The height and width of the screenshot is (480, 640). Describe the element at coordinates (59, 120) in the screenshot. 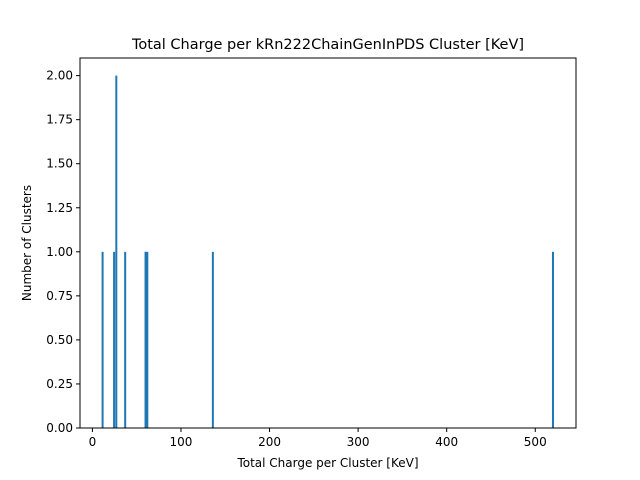

I see `y-tick-label: 1.75` at that location.